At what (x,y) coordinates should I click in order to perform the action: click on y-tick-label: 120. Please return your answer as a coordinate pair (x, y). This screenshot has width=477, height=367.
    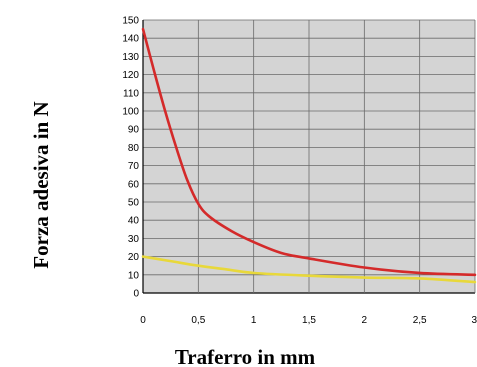
    Looking at the image, I should click on (130, 75).